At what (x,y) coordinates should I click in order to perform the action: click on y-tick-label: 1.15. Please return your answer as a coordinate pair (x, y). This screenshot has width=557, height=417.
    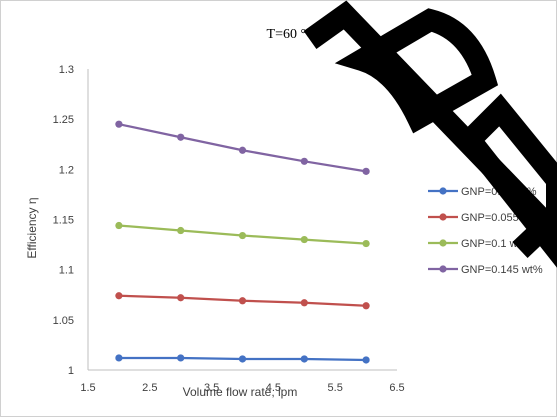
    Looking at the image, I should click on (63, 221).